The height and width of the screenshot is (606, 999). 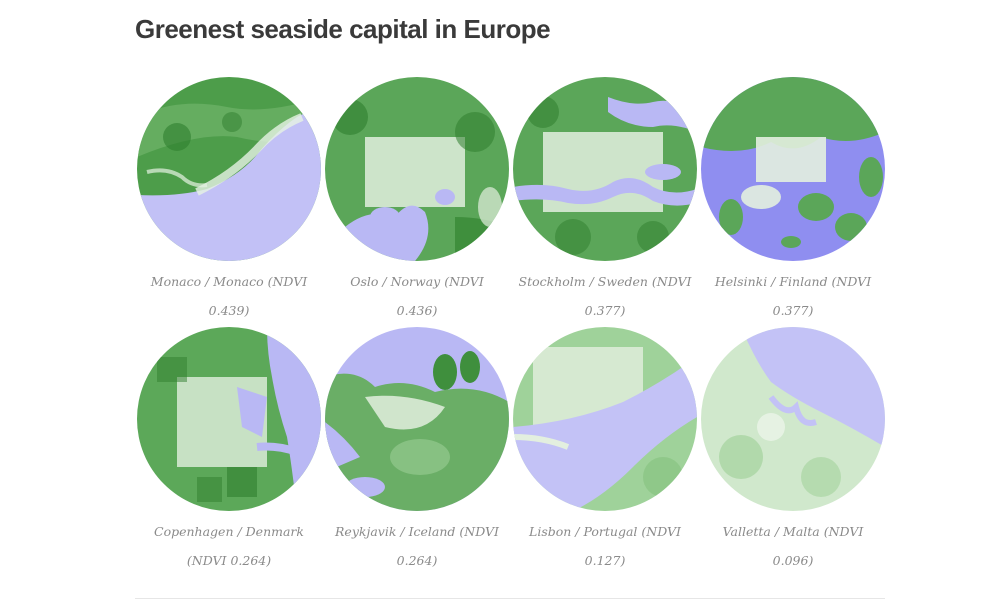 What do you see at coordinates (343, 29) in the screenshot?
I see `page-title: Greenest seaside capital in Europe` at bounding box center [343, 29].